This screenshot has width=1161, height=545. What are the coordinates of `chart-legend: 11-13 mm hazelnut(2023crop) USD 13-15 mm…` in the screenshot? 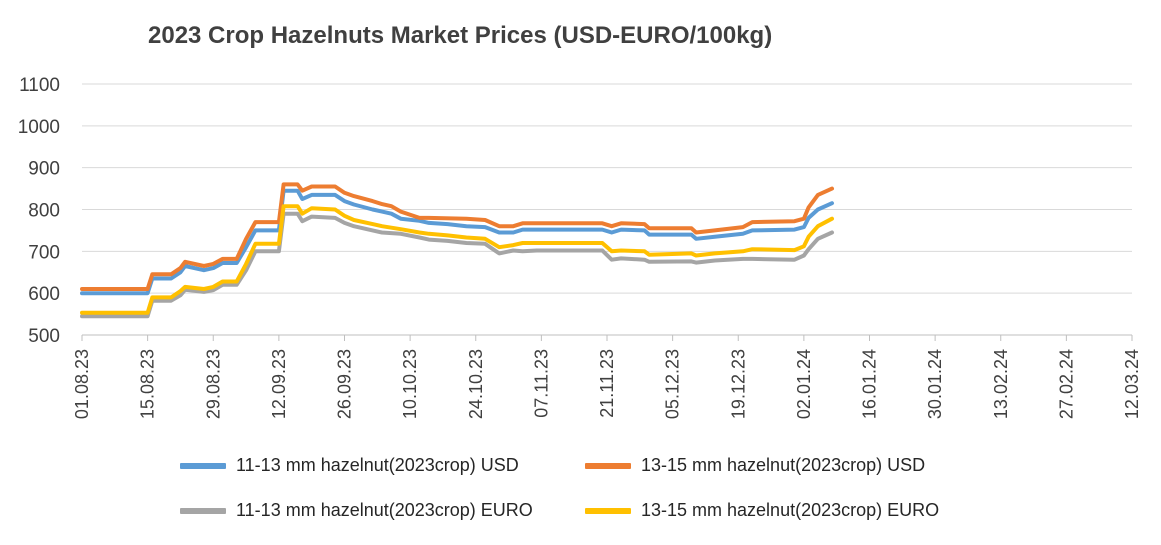 It's located at (620, 495).